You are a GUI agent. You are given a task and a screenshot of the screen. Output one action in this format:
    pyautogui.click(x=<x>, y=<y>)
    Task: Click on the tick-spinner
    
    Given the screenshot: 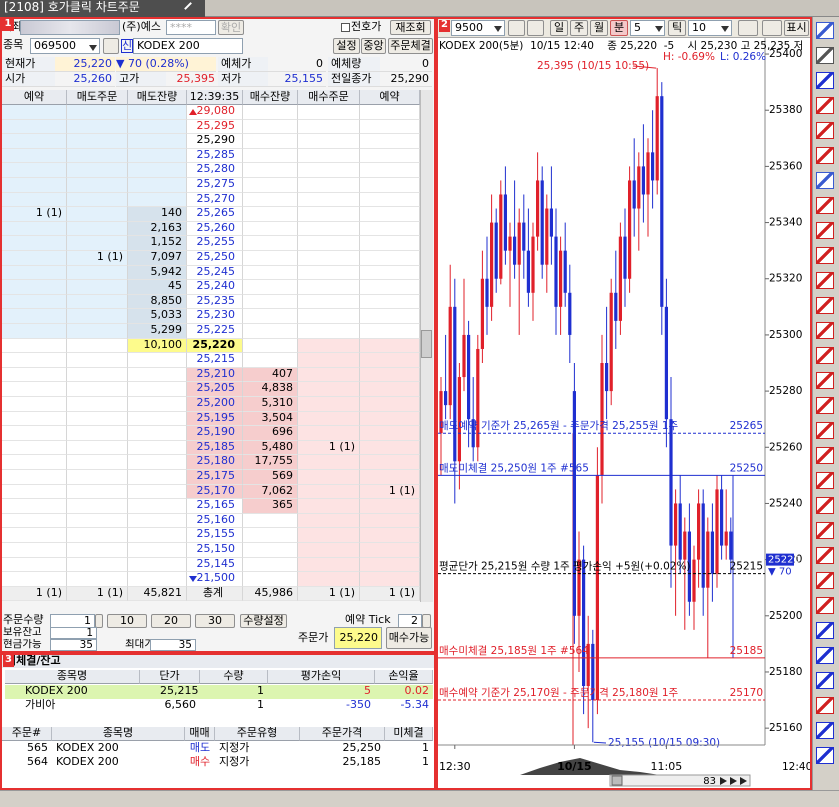 What is the action you would take?
    pyautogui.click(x=426, y=621)
    